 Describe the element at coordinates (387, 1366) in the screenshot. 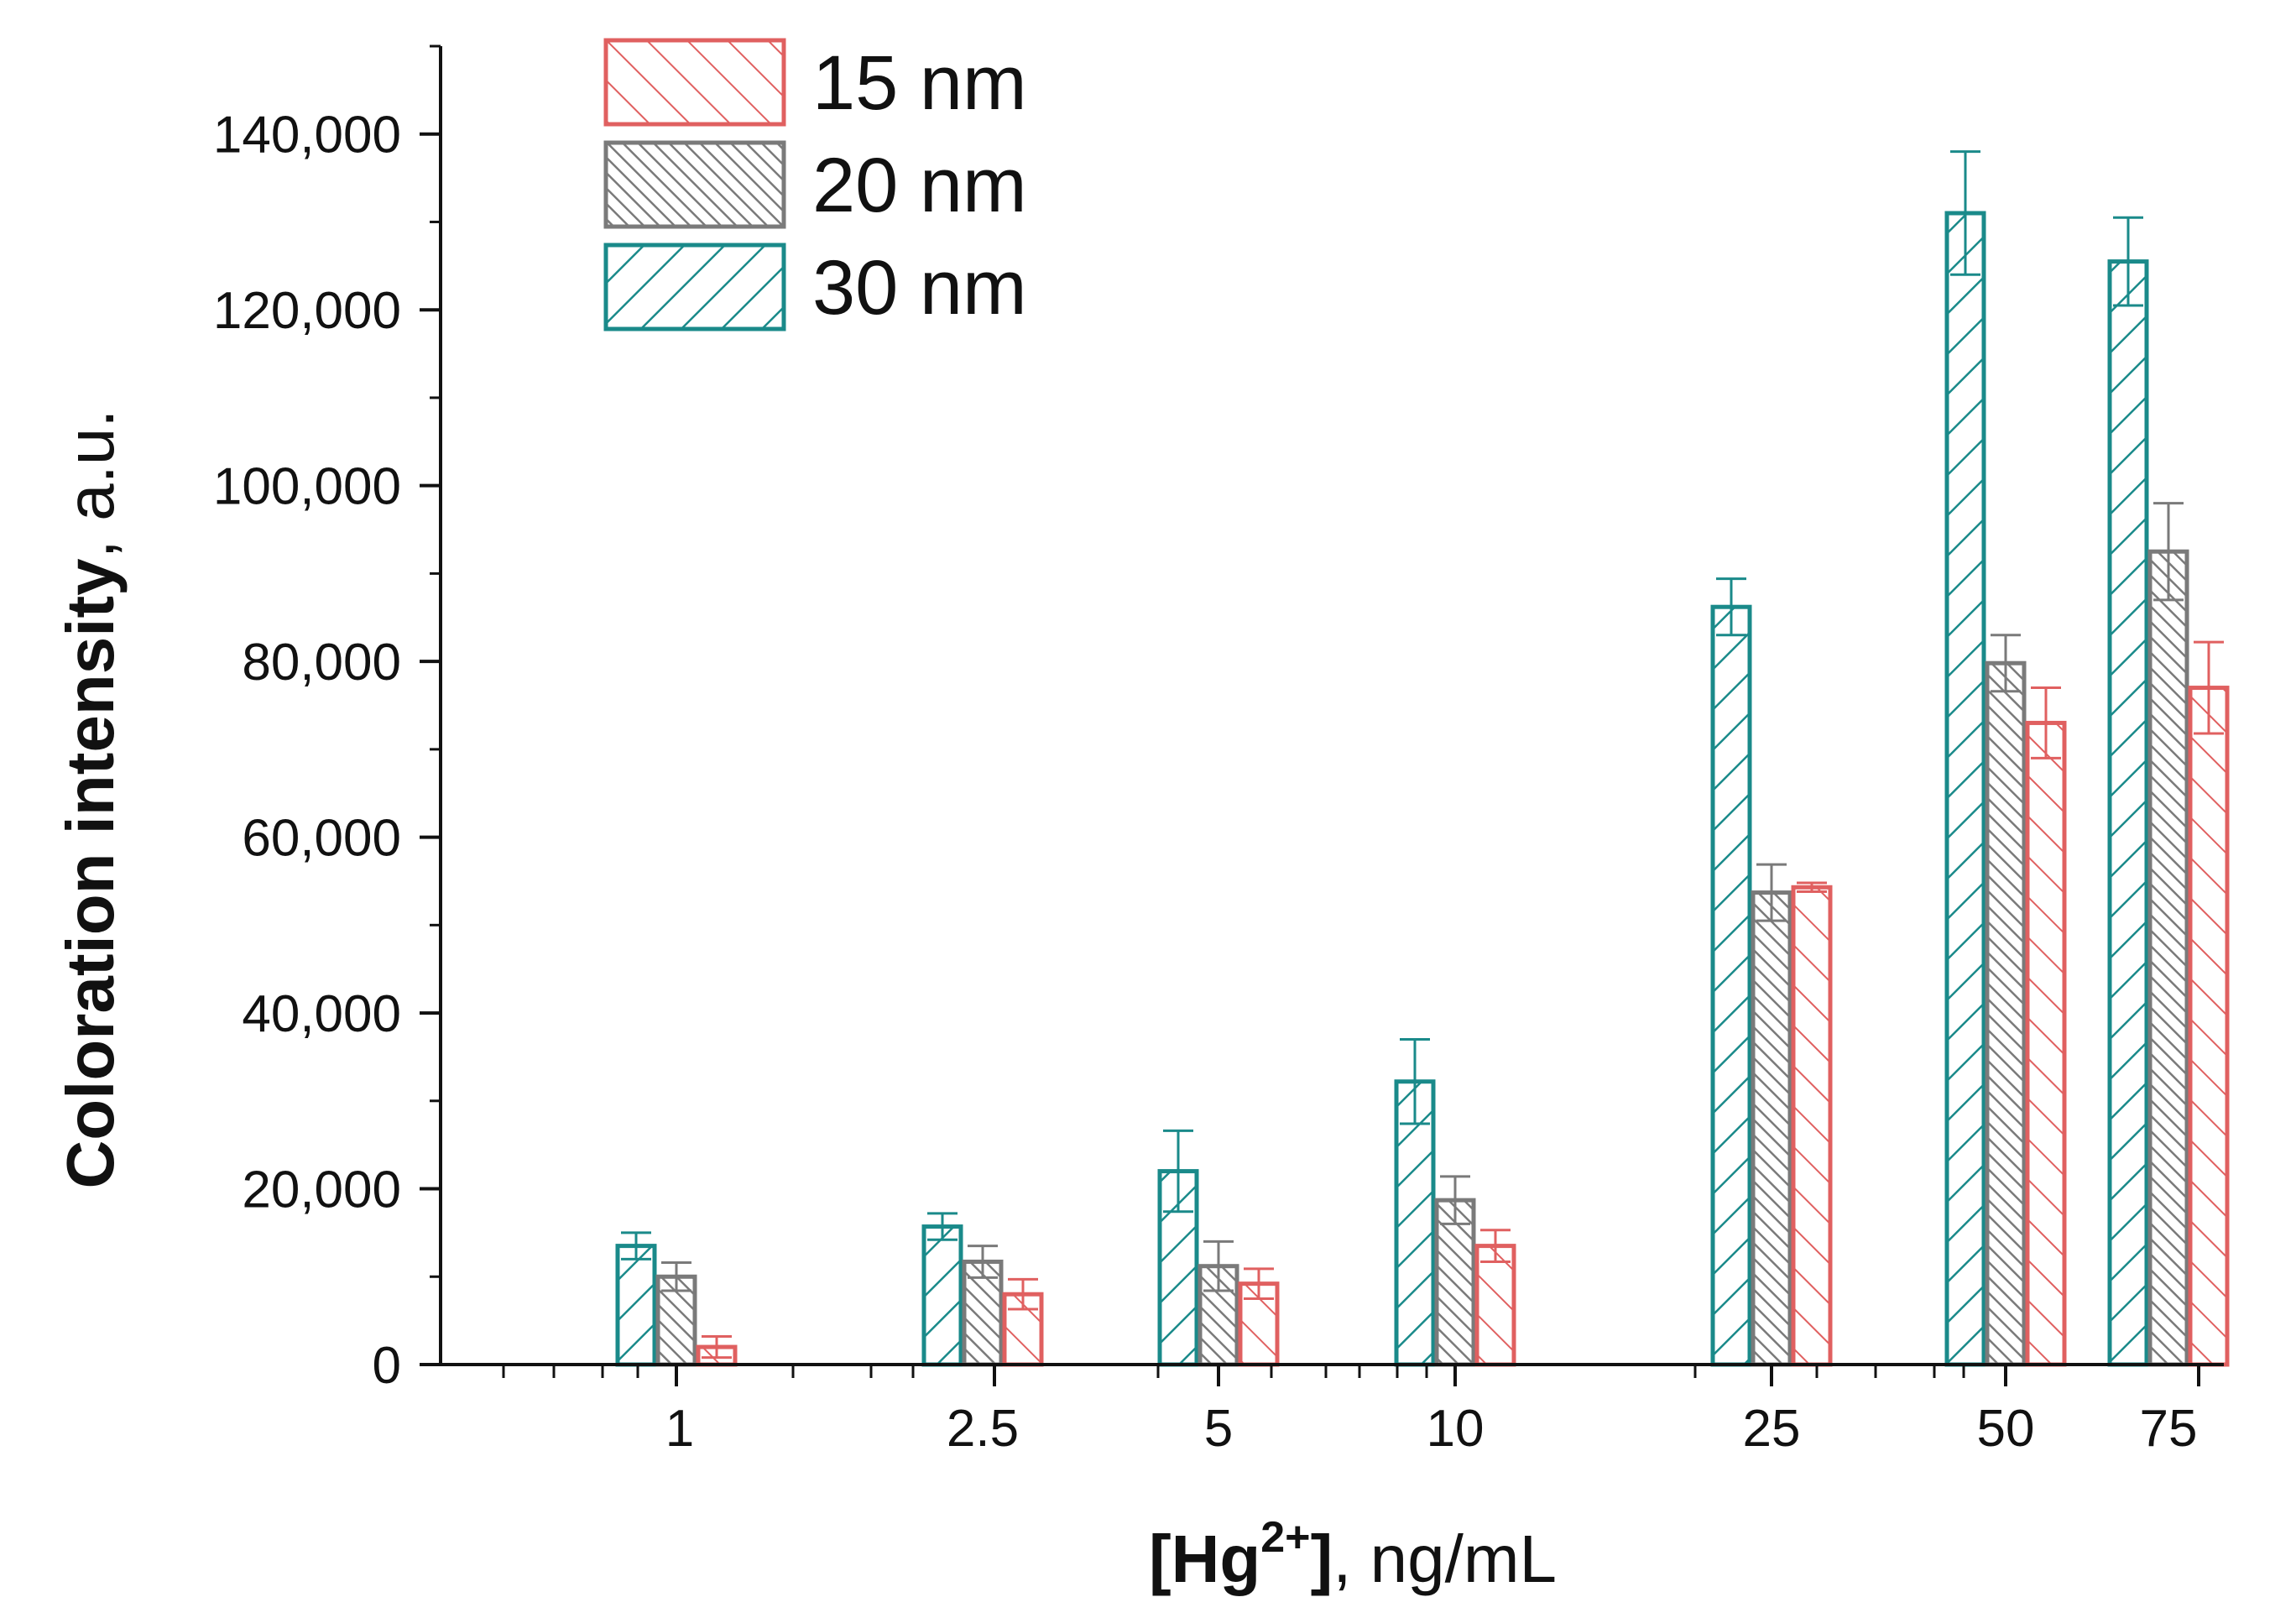

I see `y-tick-label: 0` at that location.